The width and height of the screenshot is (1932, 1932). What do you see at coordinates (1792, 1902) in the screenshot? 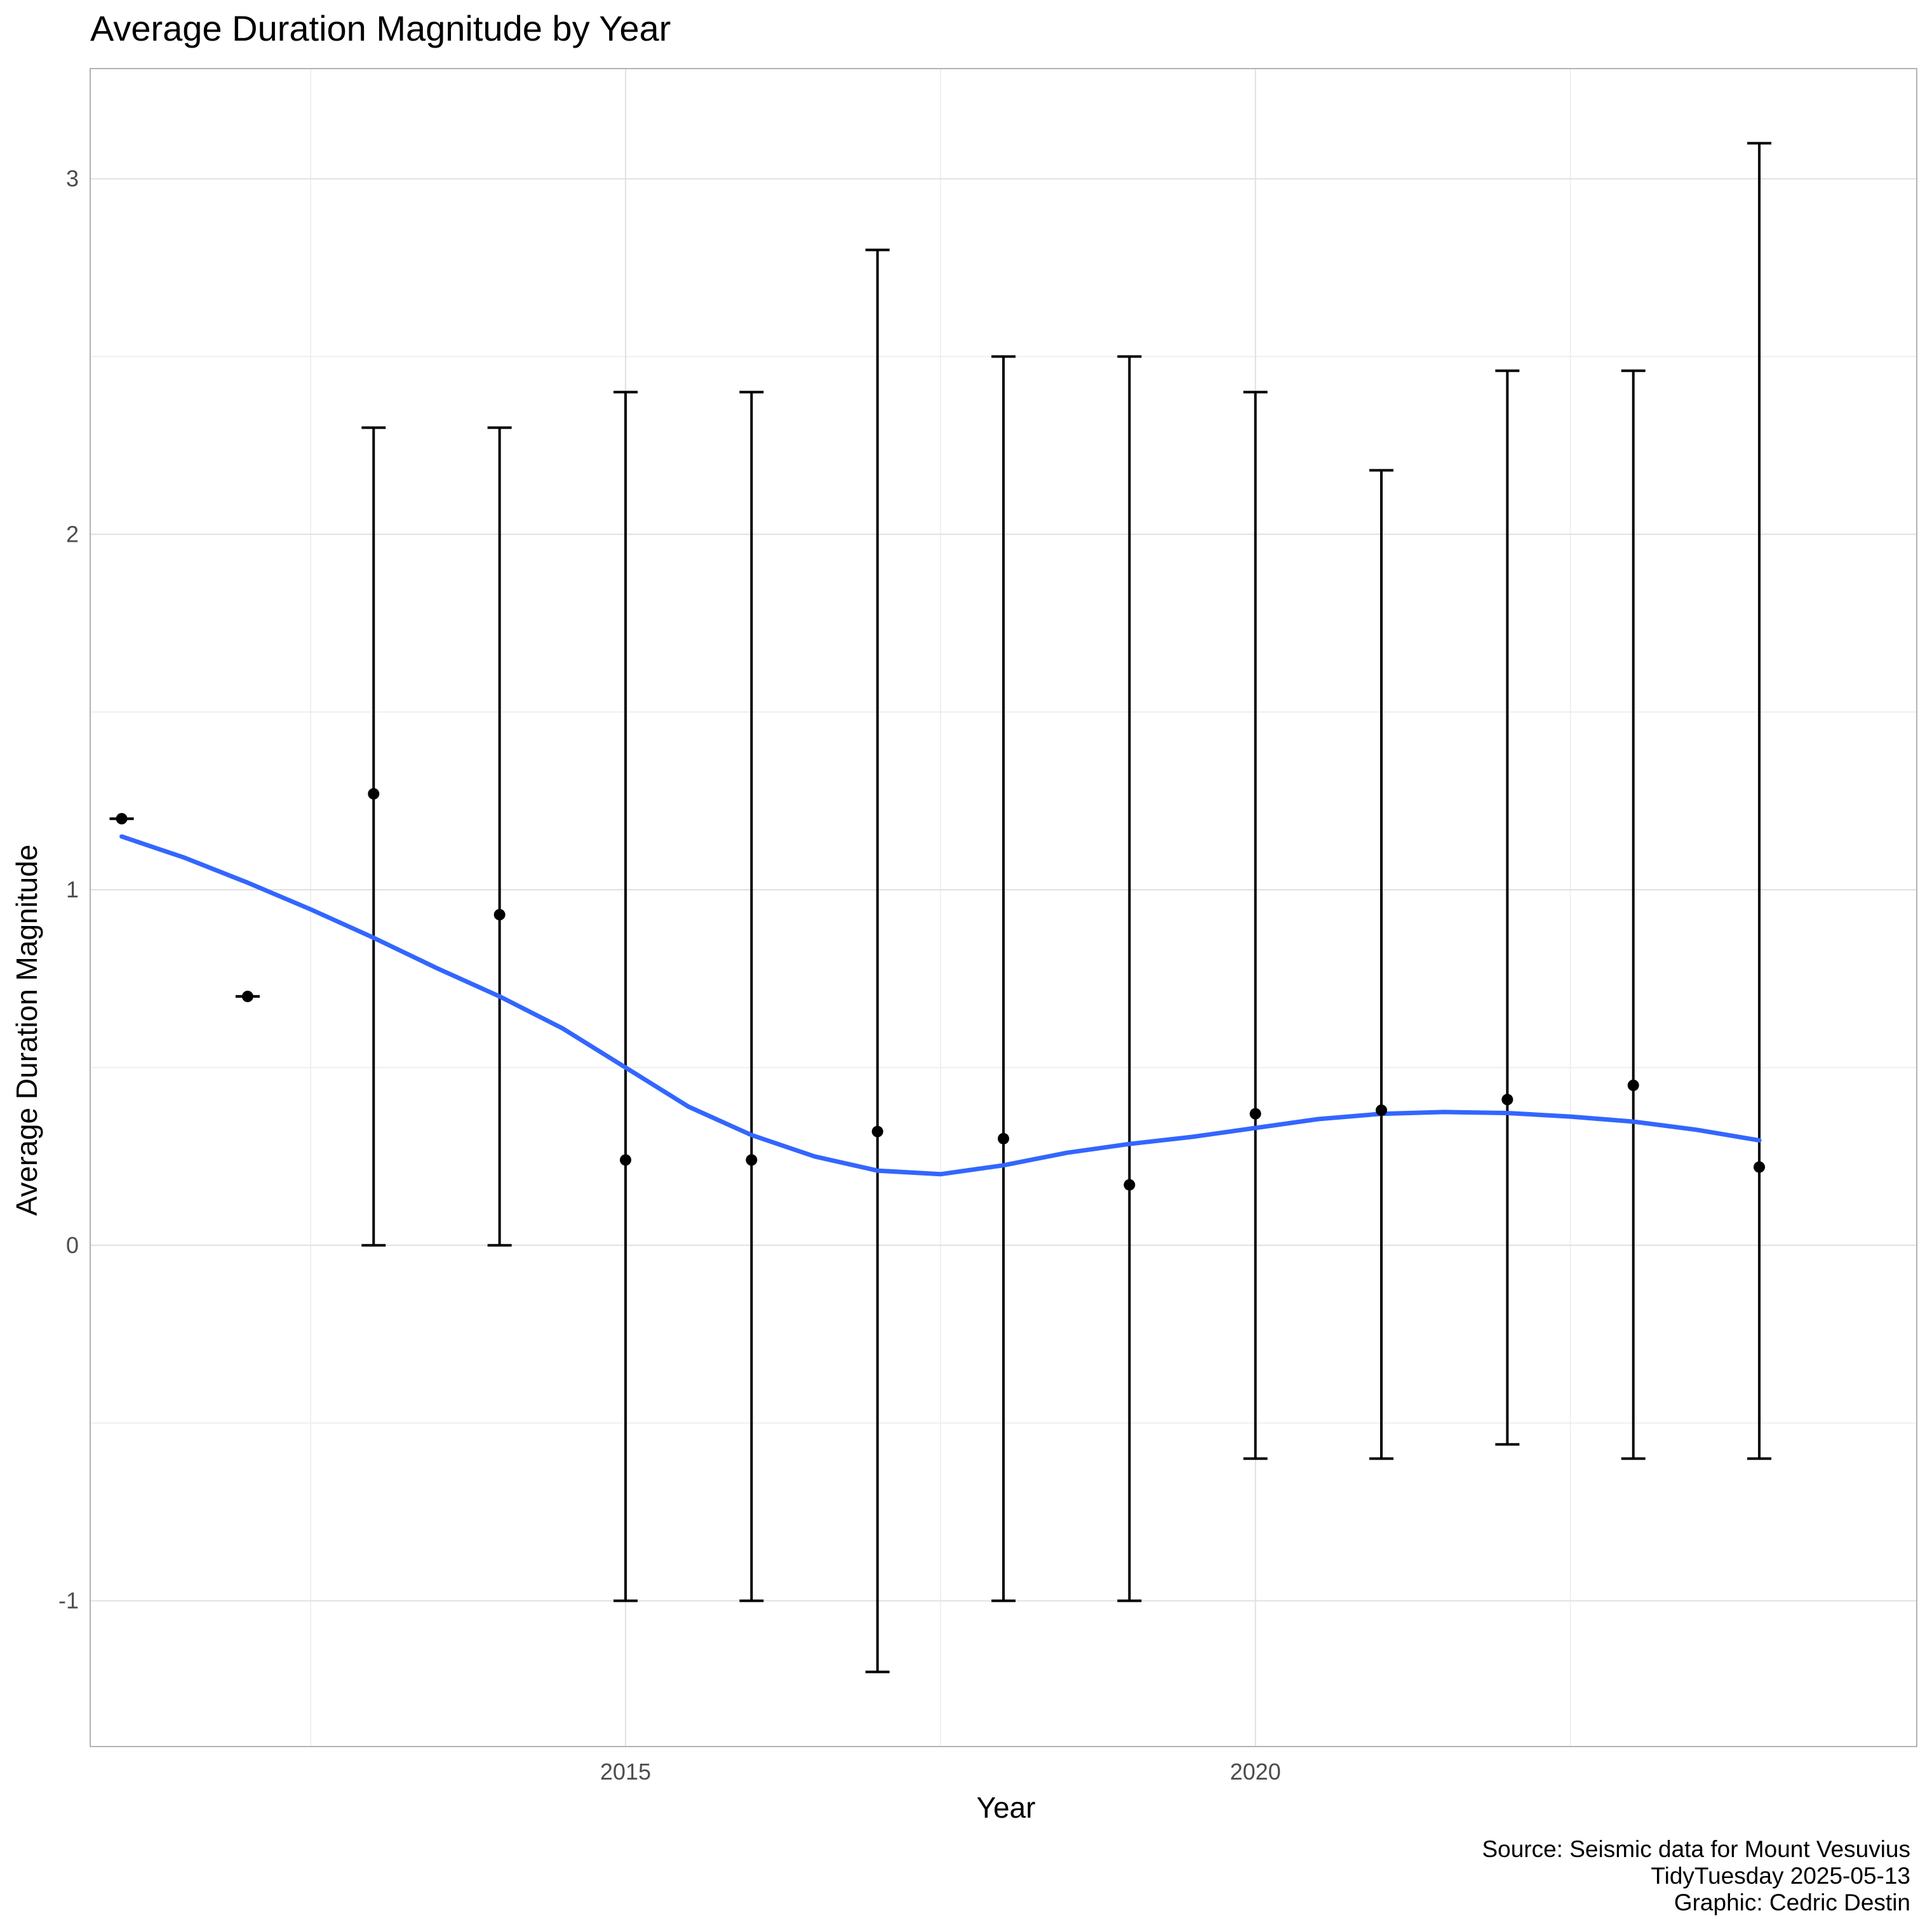
I see `caption-graphic: Graphic: Cedric Destin` at bounding box center [1792, 1902].